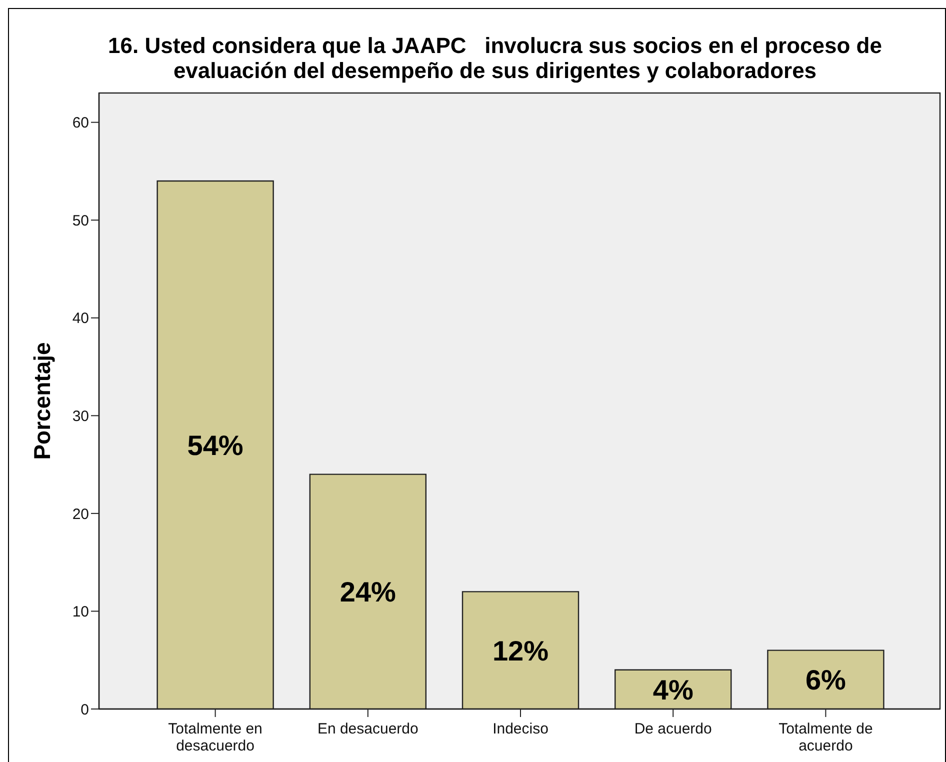 The height and width of the screenshot is (762, 946). What do you see at coordinates (367, 729) in the screenshot?
I see `x-tick-label: En desacuerdo` at bounding box center [367, 729].